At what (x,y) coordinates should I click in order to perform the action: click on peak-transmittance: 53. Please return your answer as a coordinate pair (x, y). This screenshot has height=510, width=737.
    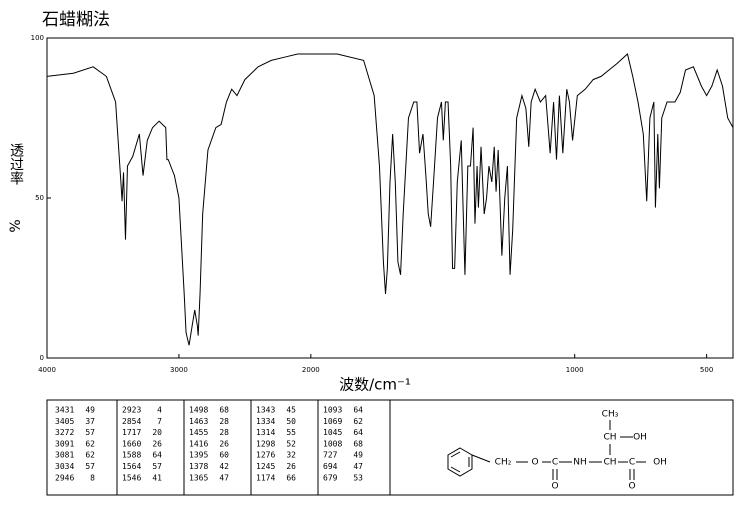
    Looking at the image, I should click on (358, 477).